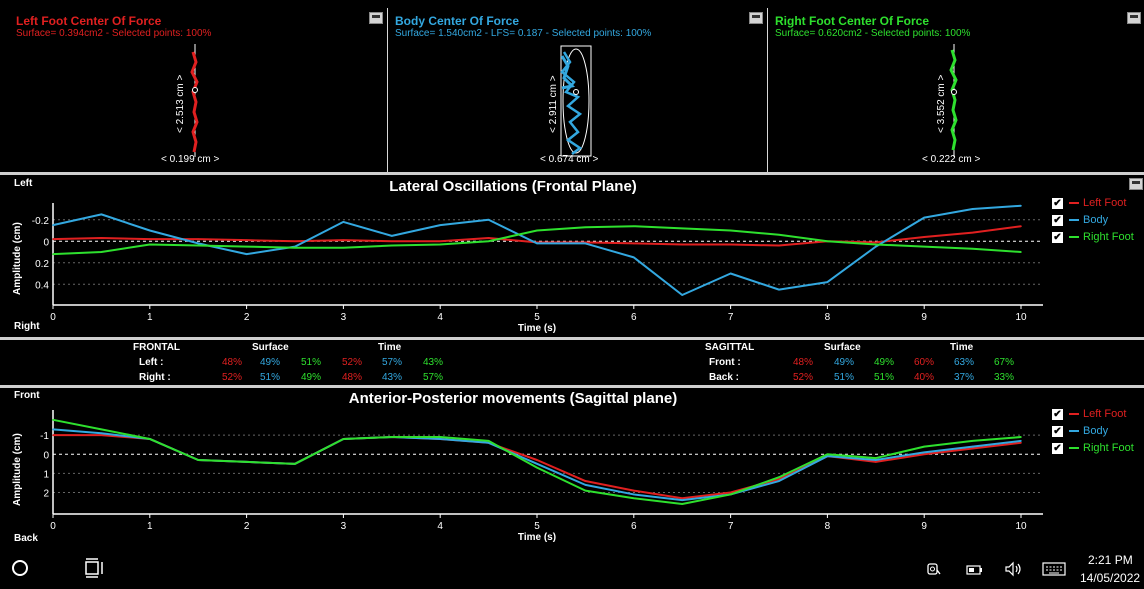 This screenshot has height=589, width=1144. Describe the element at coordinates (457, 21) in the screenshot. I see `body-title: Body Center Of Force` at that location.